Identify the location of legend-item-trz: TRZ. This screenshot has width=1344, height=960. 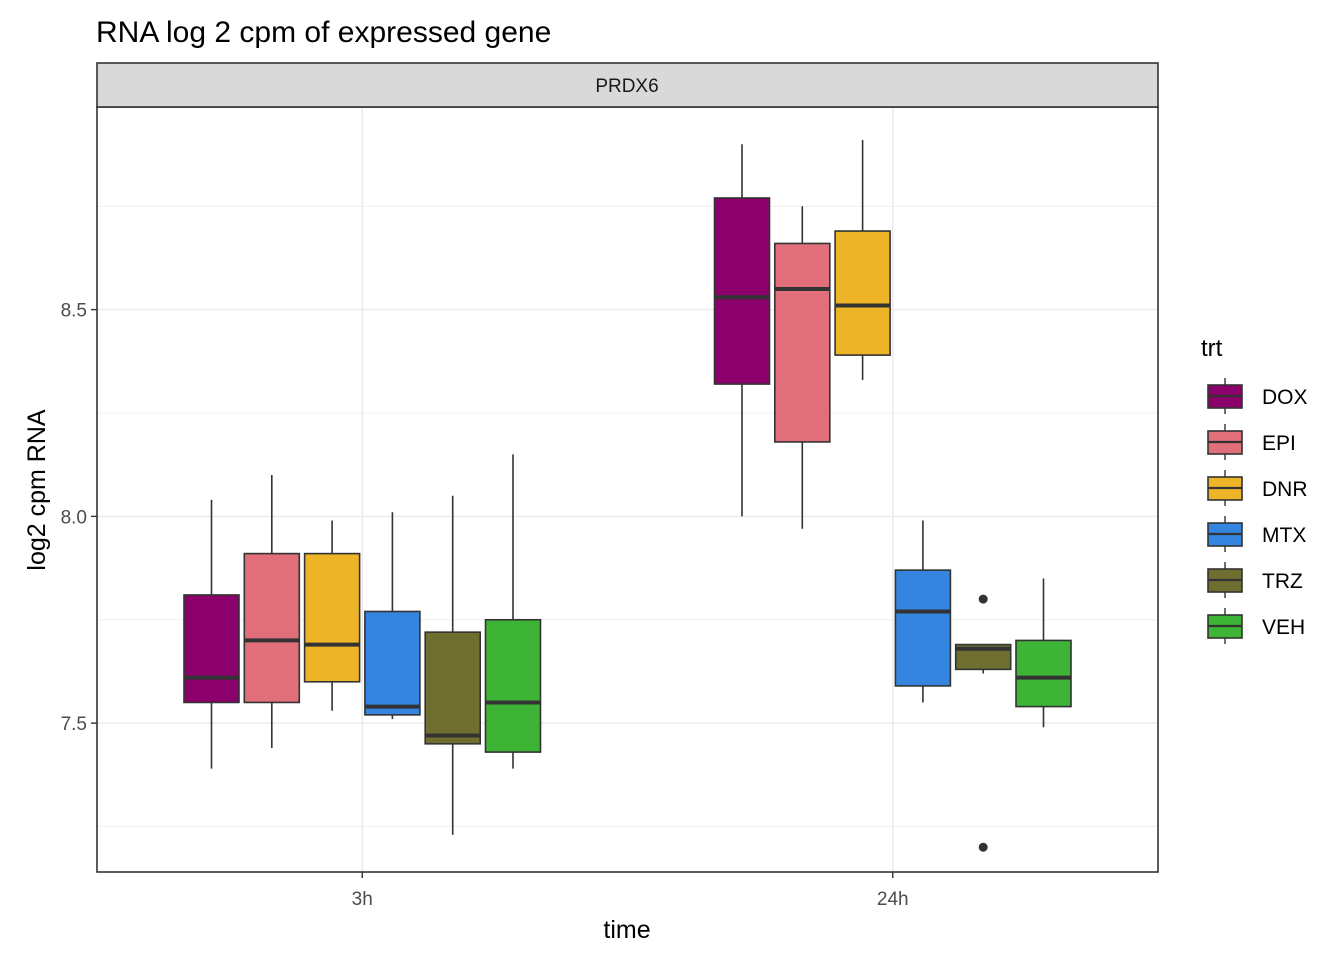
(1255, 580).